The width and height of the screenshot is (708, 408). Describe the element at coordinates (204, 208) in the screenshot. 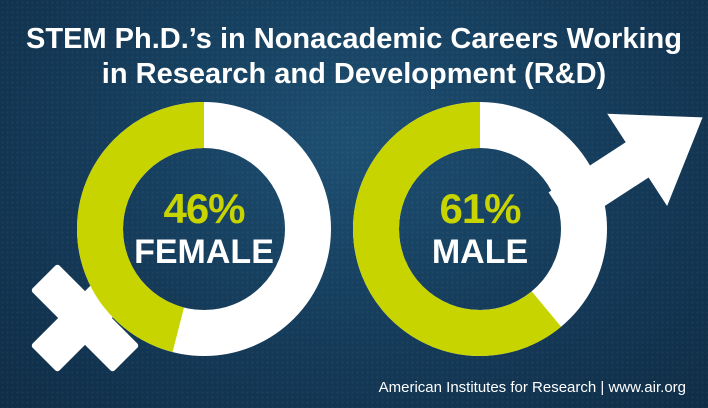

I see `female-value-label: 46%` at that location.